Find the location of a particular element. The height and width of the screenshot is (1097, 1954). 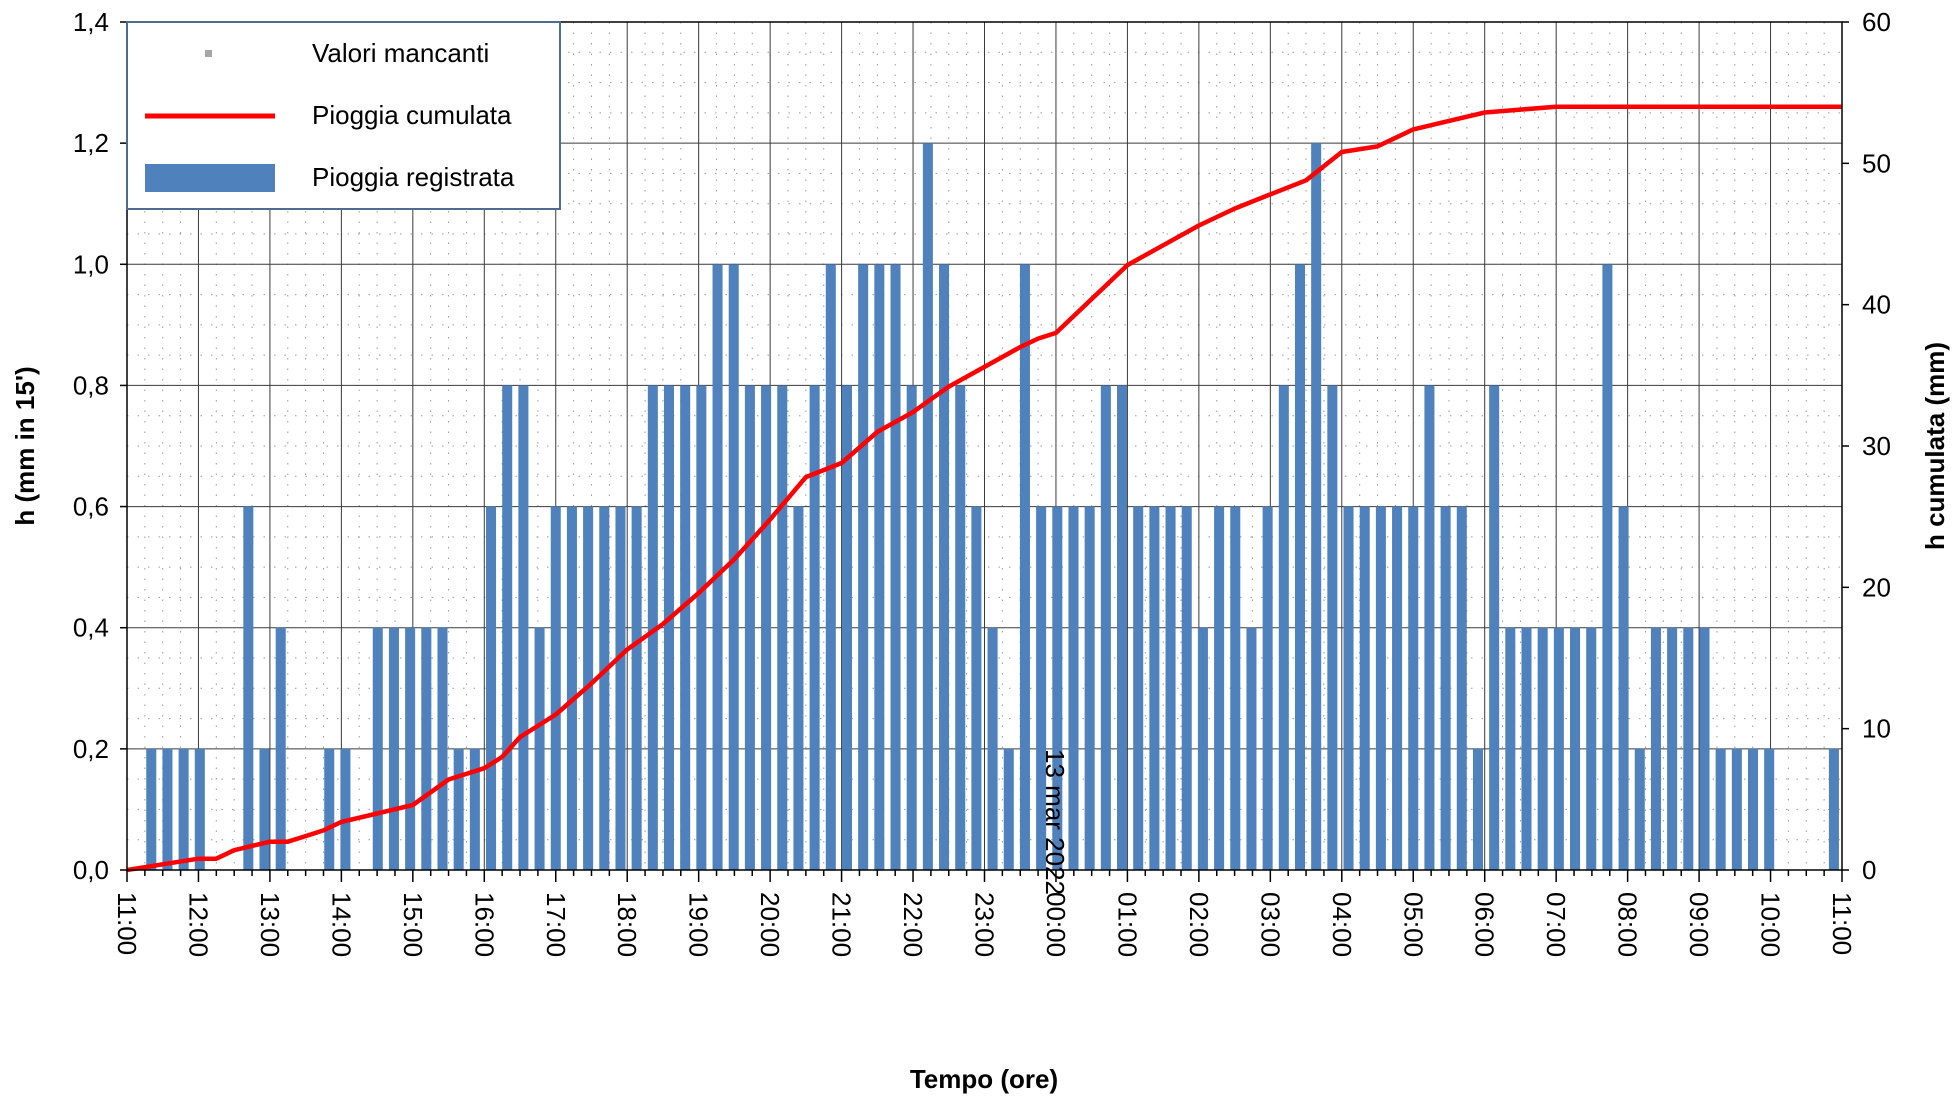

x-tick-label: 09:00 is located at coordinates (1699, 924).